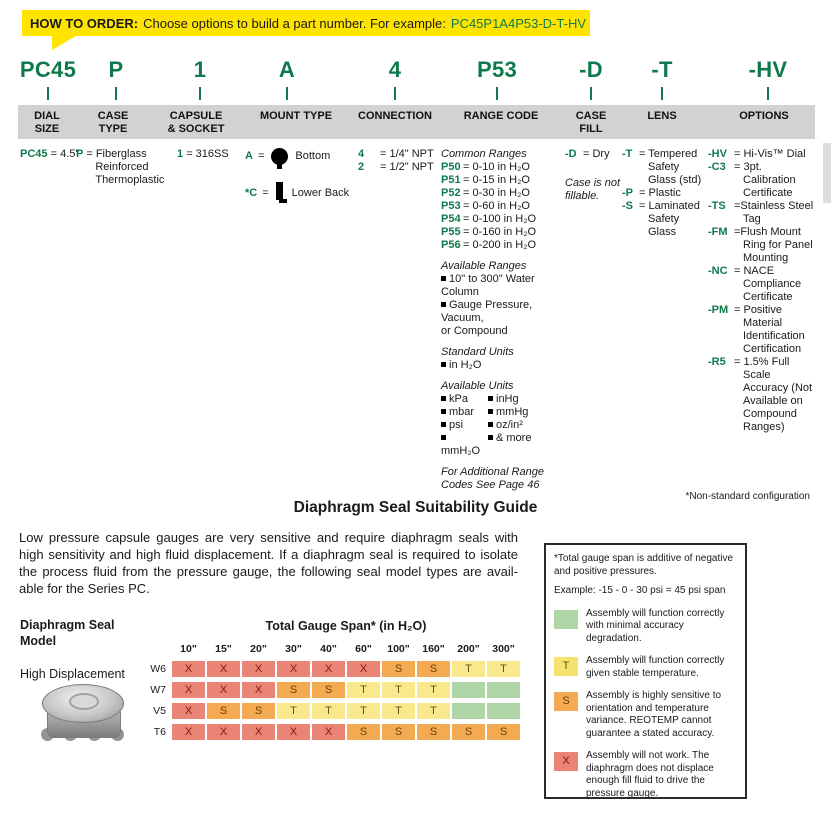 The image size is (831, 830). I want to click on column-header-bar, so click(416, 122).